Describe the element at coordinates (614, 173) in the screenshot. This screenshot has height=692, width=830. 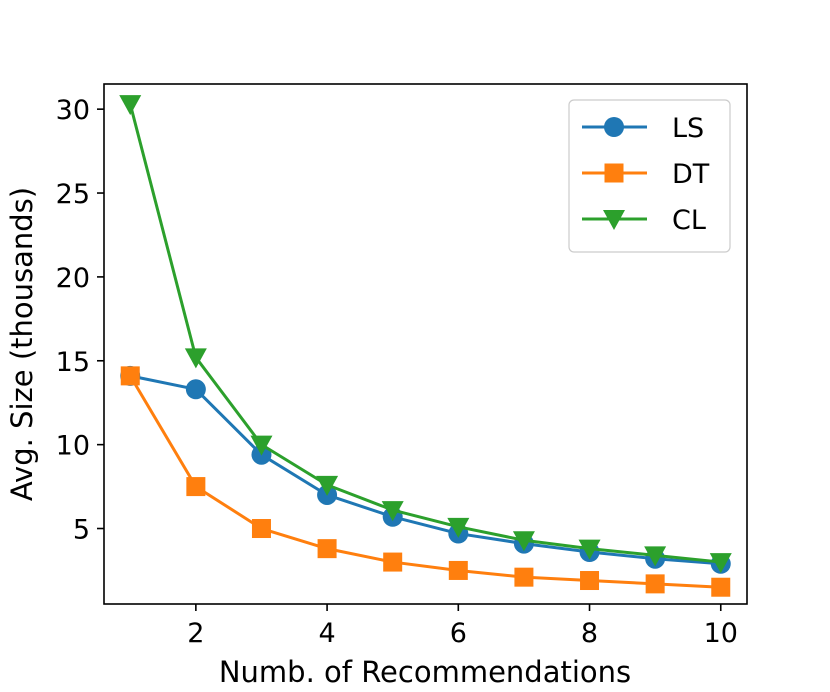
I see `legend-marker-dt` at that location.